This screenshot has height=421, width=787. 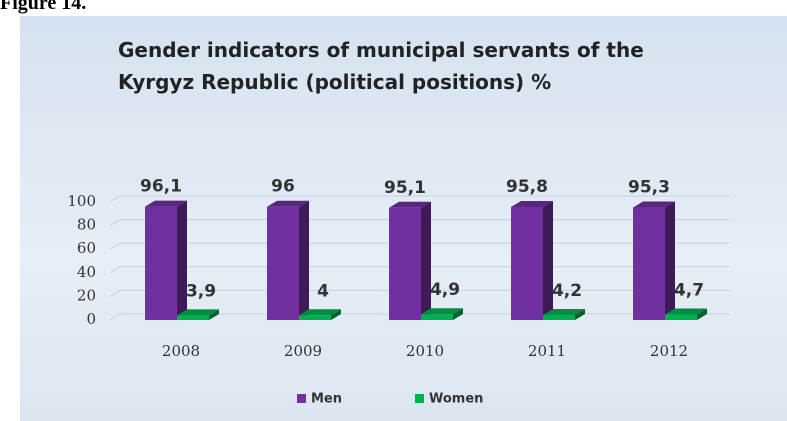 I want to click on x-tick-label: 2011, so click(x=547, y=351).